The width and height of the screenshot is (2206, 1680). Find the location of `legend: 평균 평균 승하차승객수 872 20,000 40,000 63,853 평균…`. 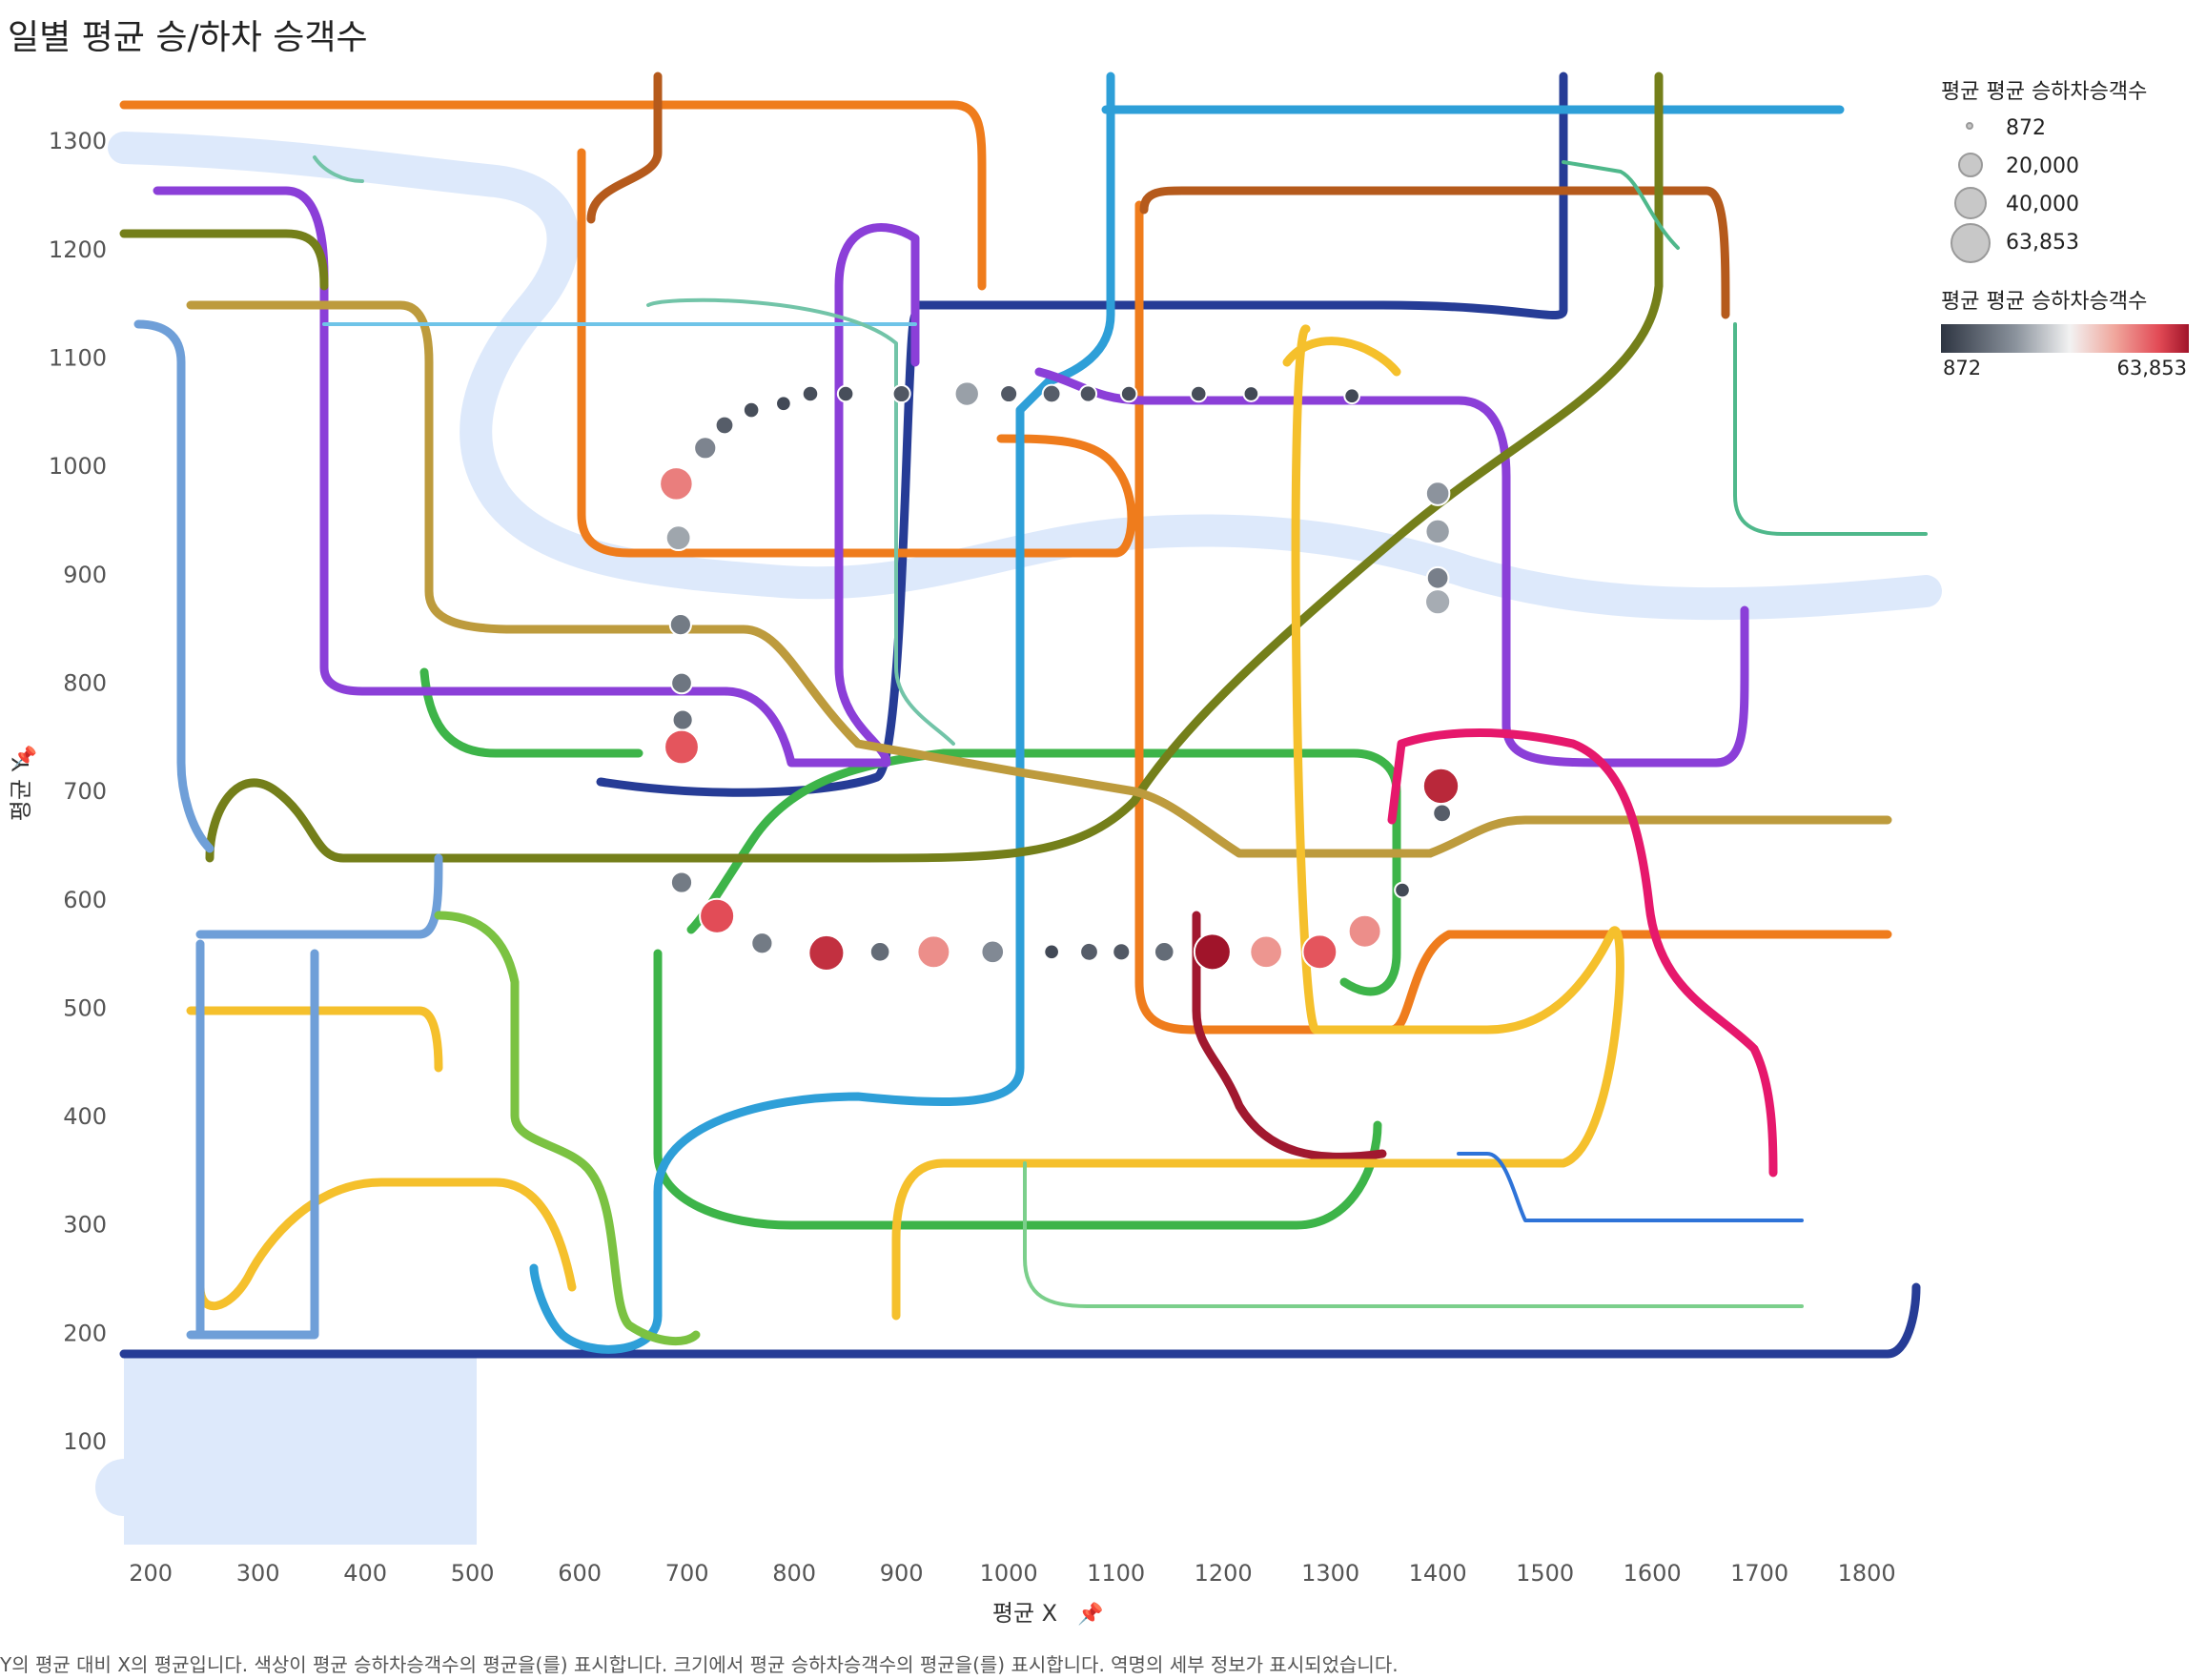

legend: 평균 평균 승하차승객수 872 20,000 40,000 63,853 평균… is located at coordinates (2073, 227).